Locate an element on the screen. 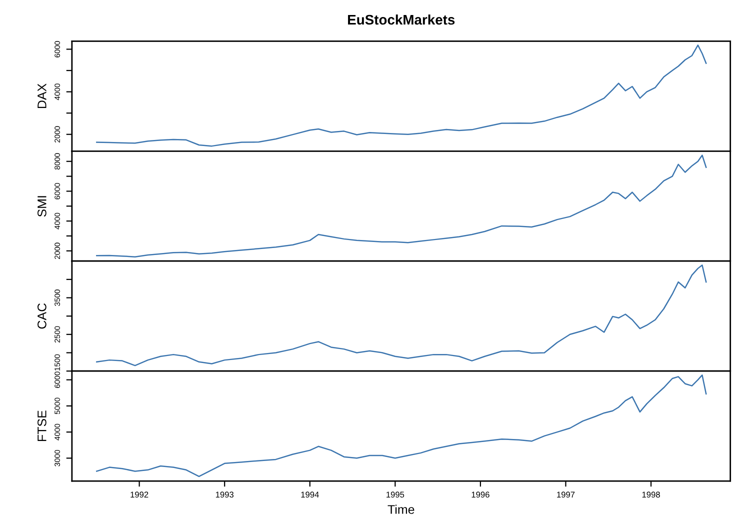  y-axis-title: SMI is located at coordinates (42, 206).